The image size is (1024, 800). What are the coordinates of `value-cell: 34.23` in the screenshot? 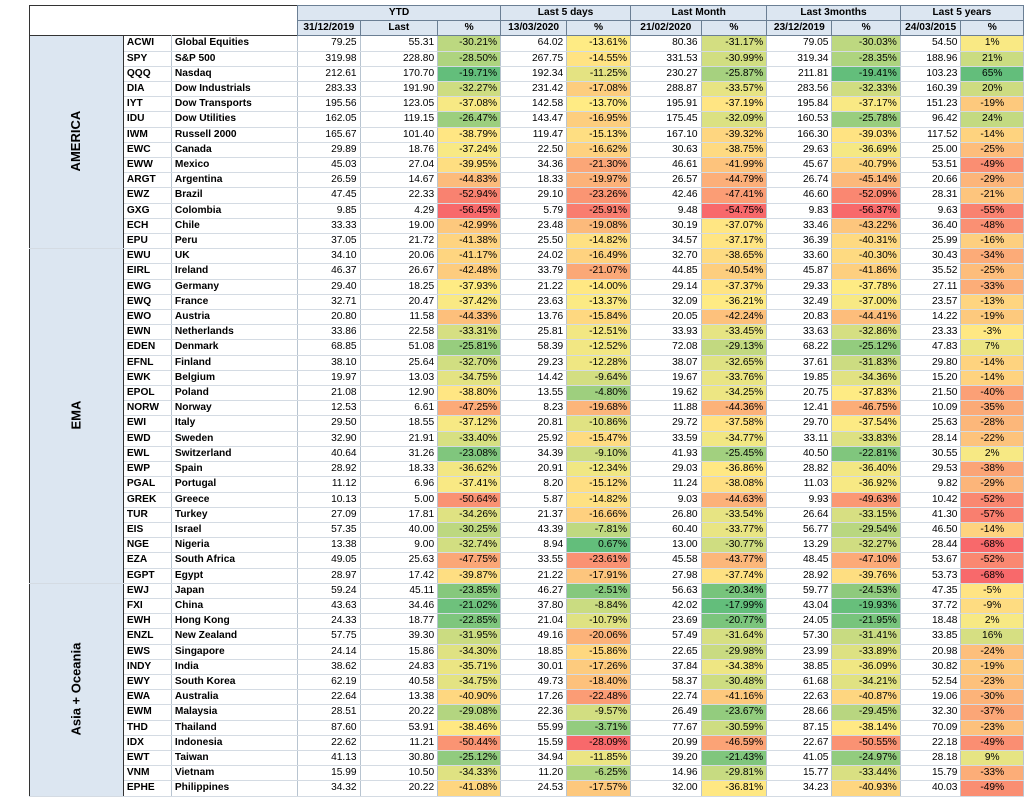 It's located at (799, 788).